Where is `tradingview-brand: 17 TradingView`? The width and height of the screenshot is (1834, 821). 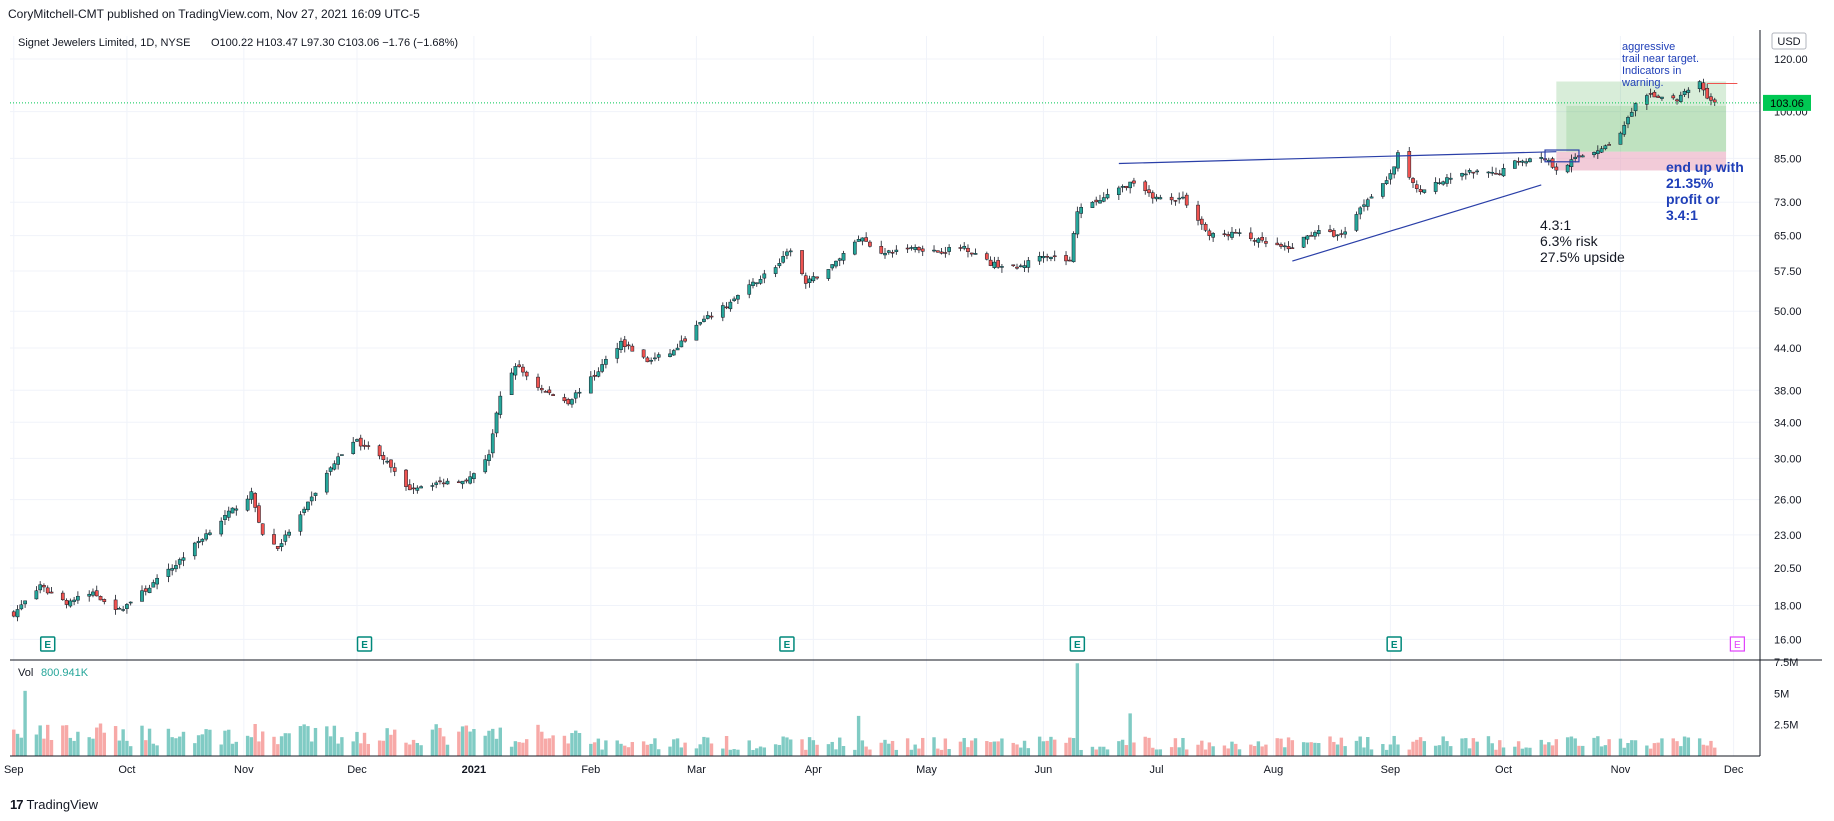
tradingview-brand: 17 TradingView is located at coordinates (54, 804).